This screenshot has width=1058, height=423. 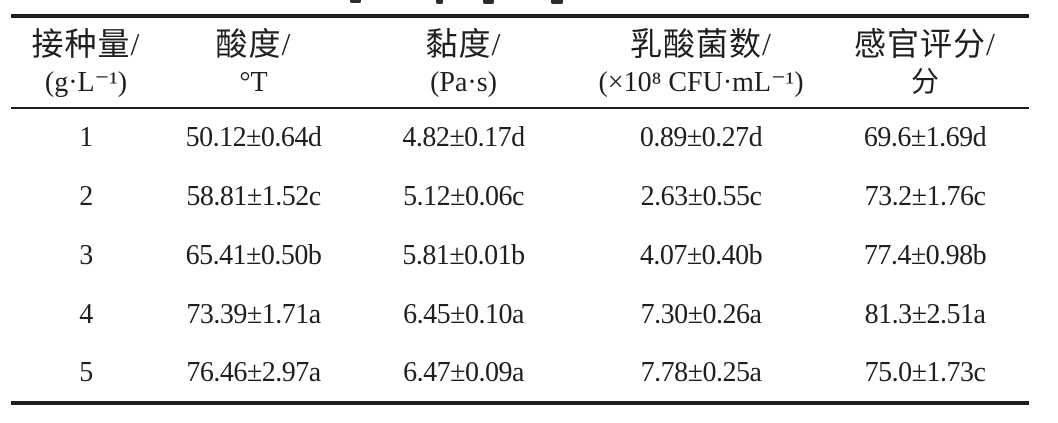 What do you see at coordinates (701, 196) in the screenshot?
I see `cell-lab-count: 2.63±0.55c` at bounding box center [701, 196].